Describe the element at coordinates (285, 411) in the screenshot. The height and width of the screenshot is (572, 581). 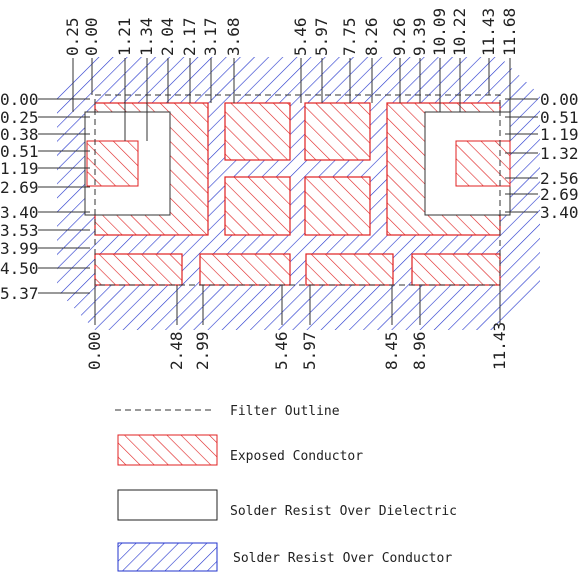
I see `legend-label: Filter Outline` at that location.